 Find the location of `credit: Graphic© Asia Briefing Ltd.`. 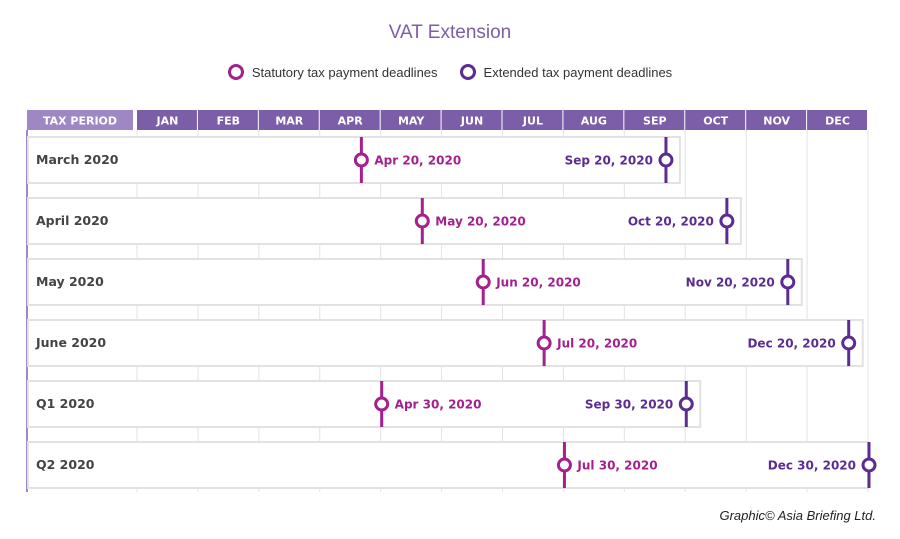

credit: Graphic© Asia Briefing Ltd. is located at coordinates (797, 515).